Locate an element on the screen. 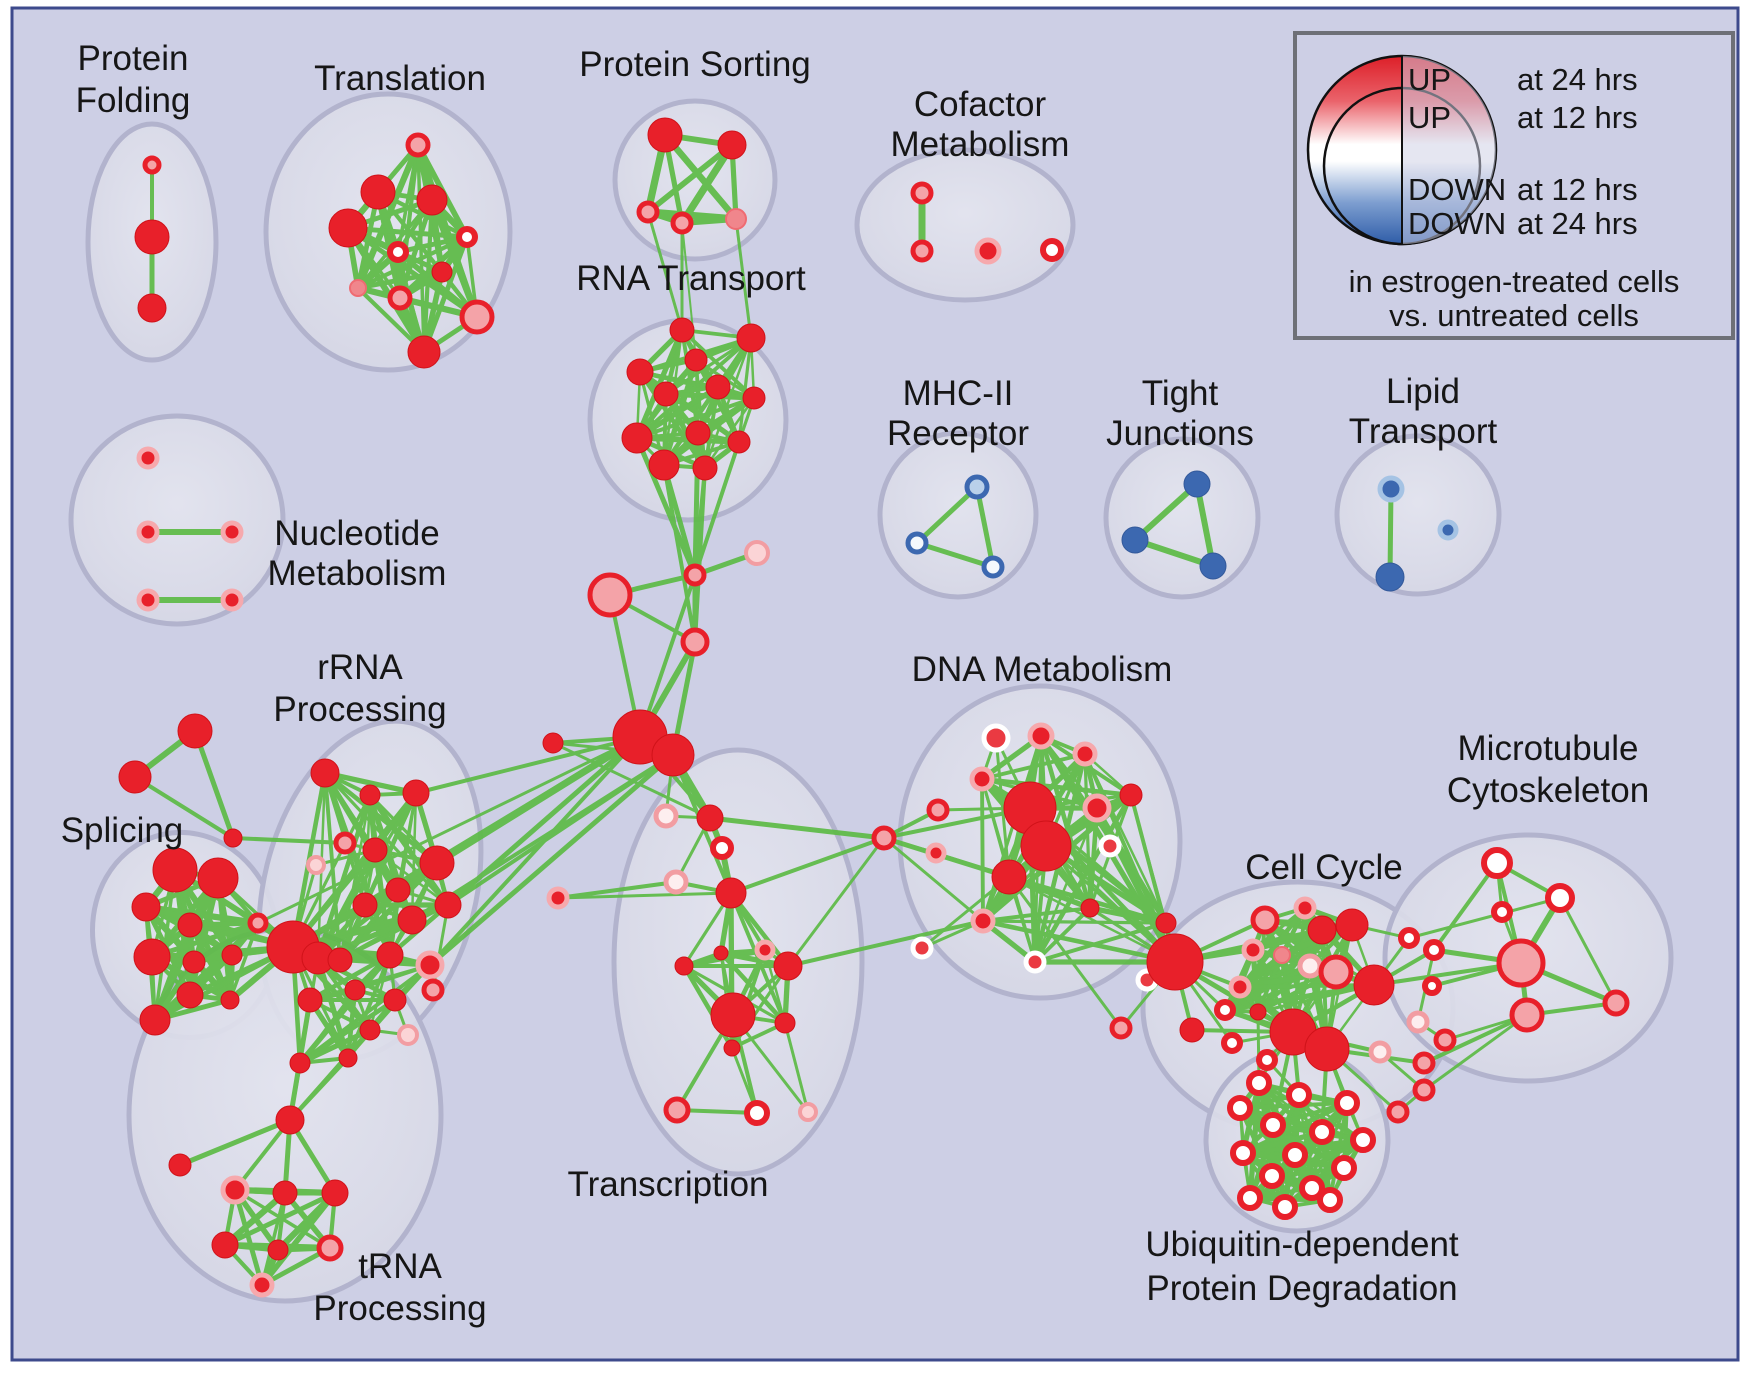  network-node-c2 is located at coordinates (757, 553).